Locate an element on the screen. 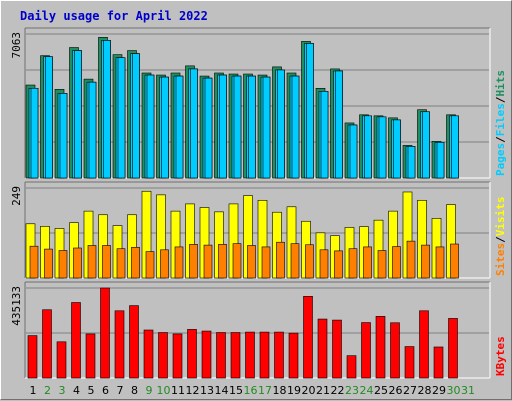 The height and width of the screenshot is (401, 512). legend-hits-files-pages: Pages/Files/Hits is located at coordinates (500, 123).